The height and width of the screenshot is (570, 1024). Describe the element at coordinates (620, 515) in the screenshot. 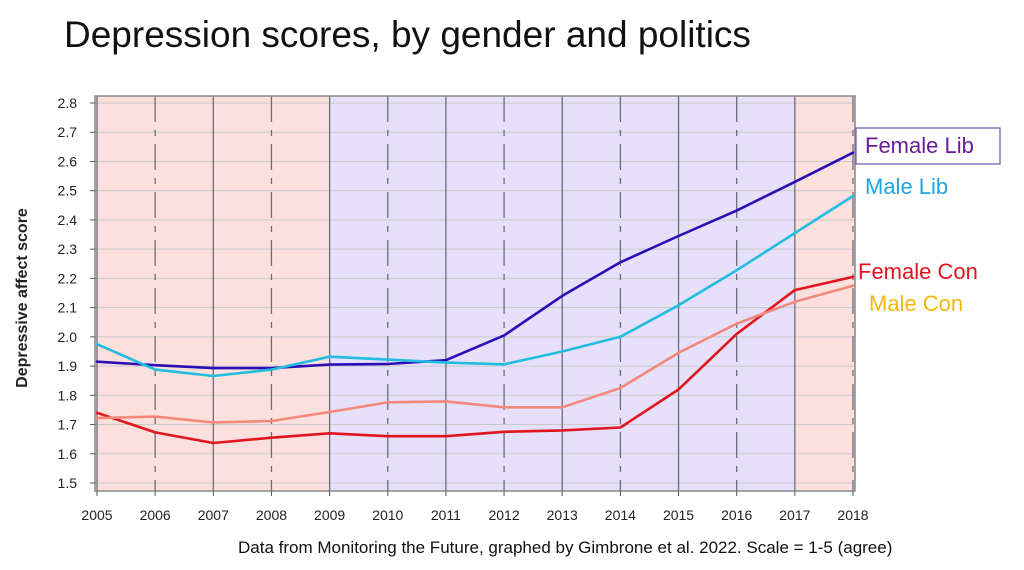

I see `x-tick-label: 2014` at that location.